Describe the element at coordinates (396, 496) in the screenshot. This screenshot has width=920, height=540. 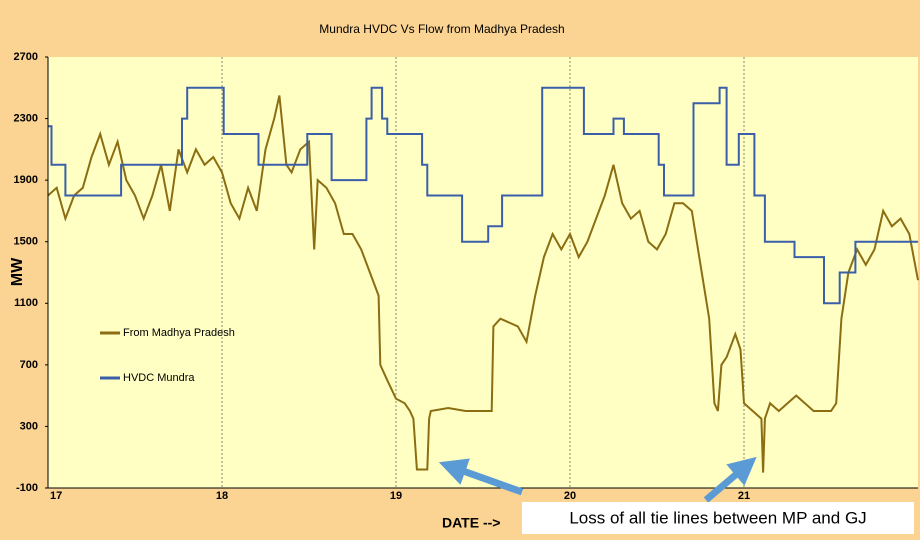
I see `x-tick-label: 19` at that location.